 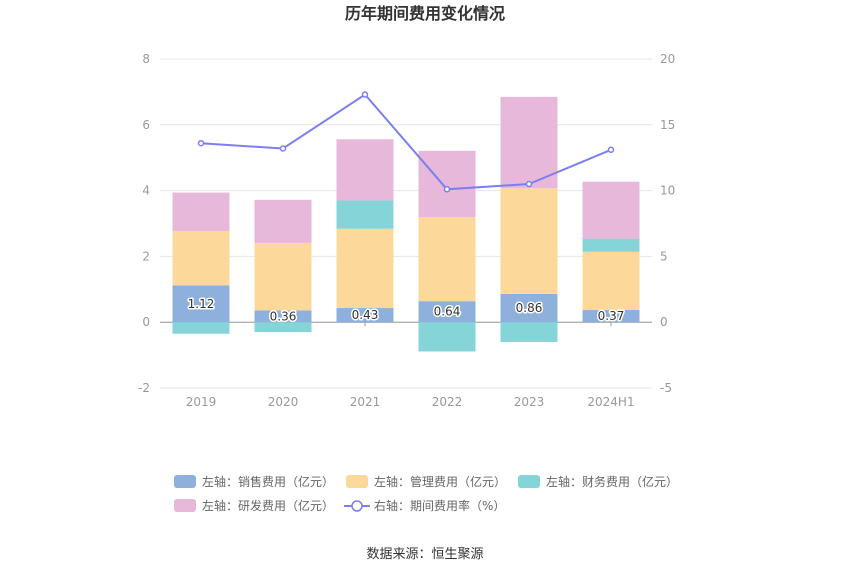 I want to click on line-series, so click(x=406, y=142).